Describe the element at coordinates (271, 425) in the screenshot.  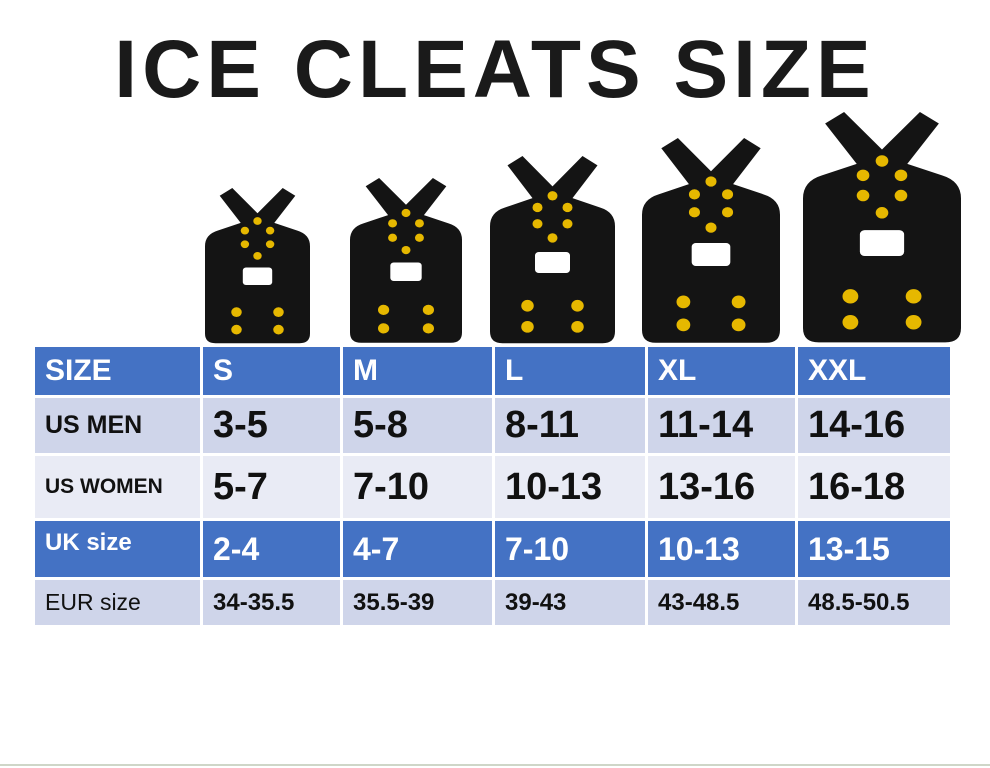
I see `size-cell: 3-5` at that location.